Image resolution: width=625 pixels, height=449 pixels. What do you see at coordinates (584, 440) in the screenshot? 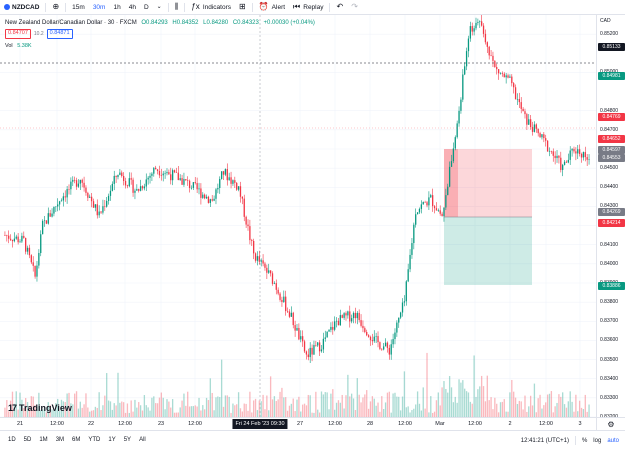
I see `percent-toggle: %` at bounding box center [584, 440].